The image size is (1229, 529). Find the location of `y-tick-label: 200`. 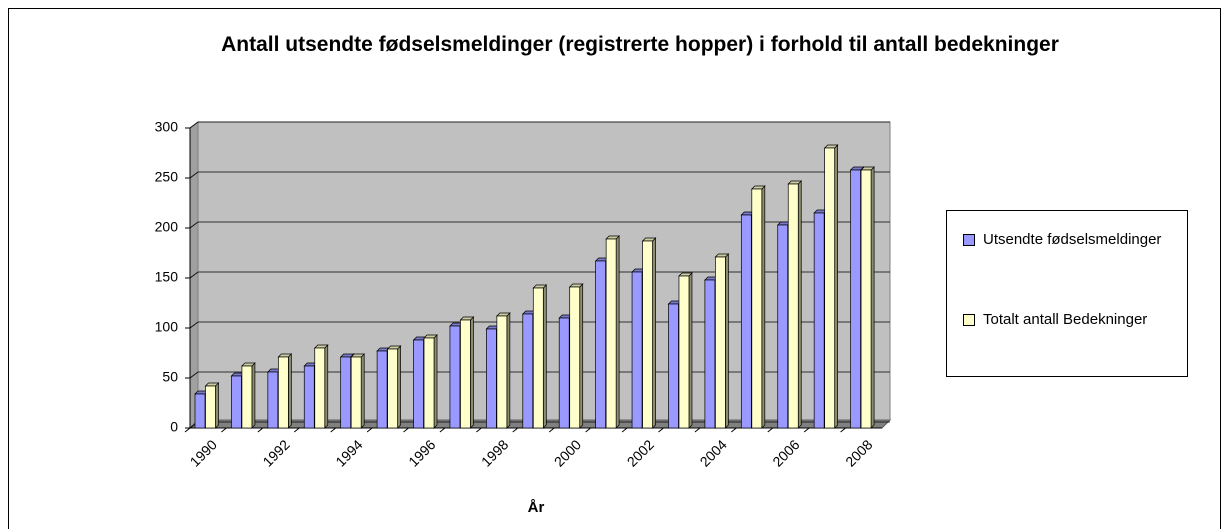

y-tick-label: 200 is located at coordinates (167, 227).